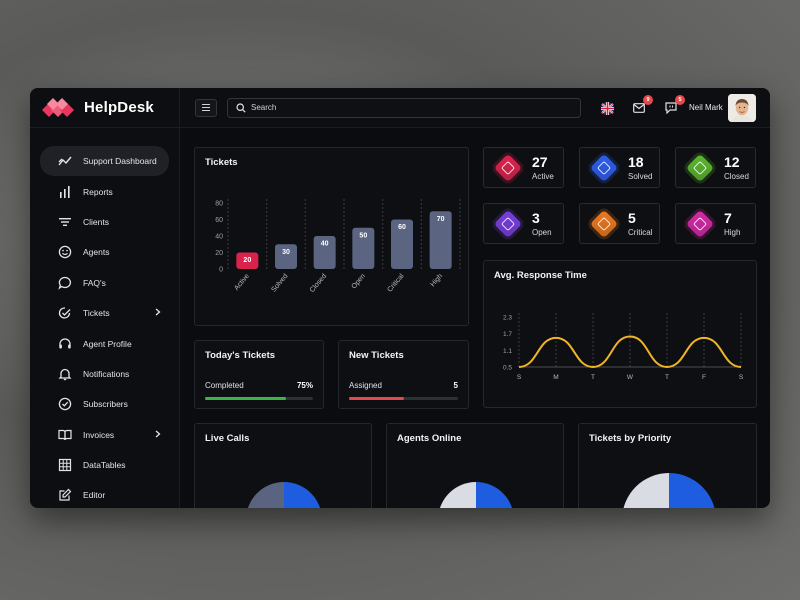  I want to click on avatar, so click(742, 108).